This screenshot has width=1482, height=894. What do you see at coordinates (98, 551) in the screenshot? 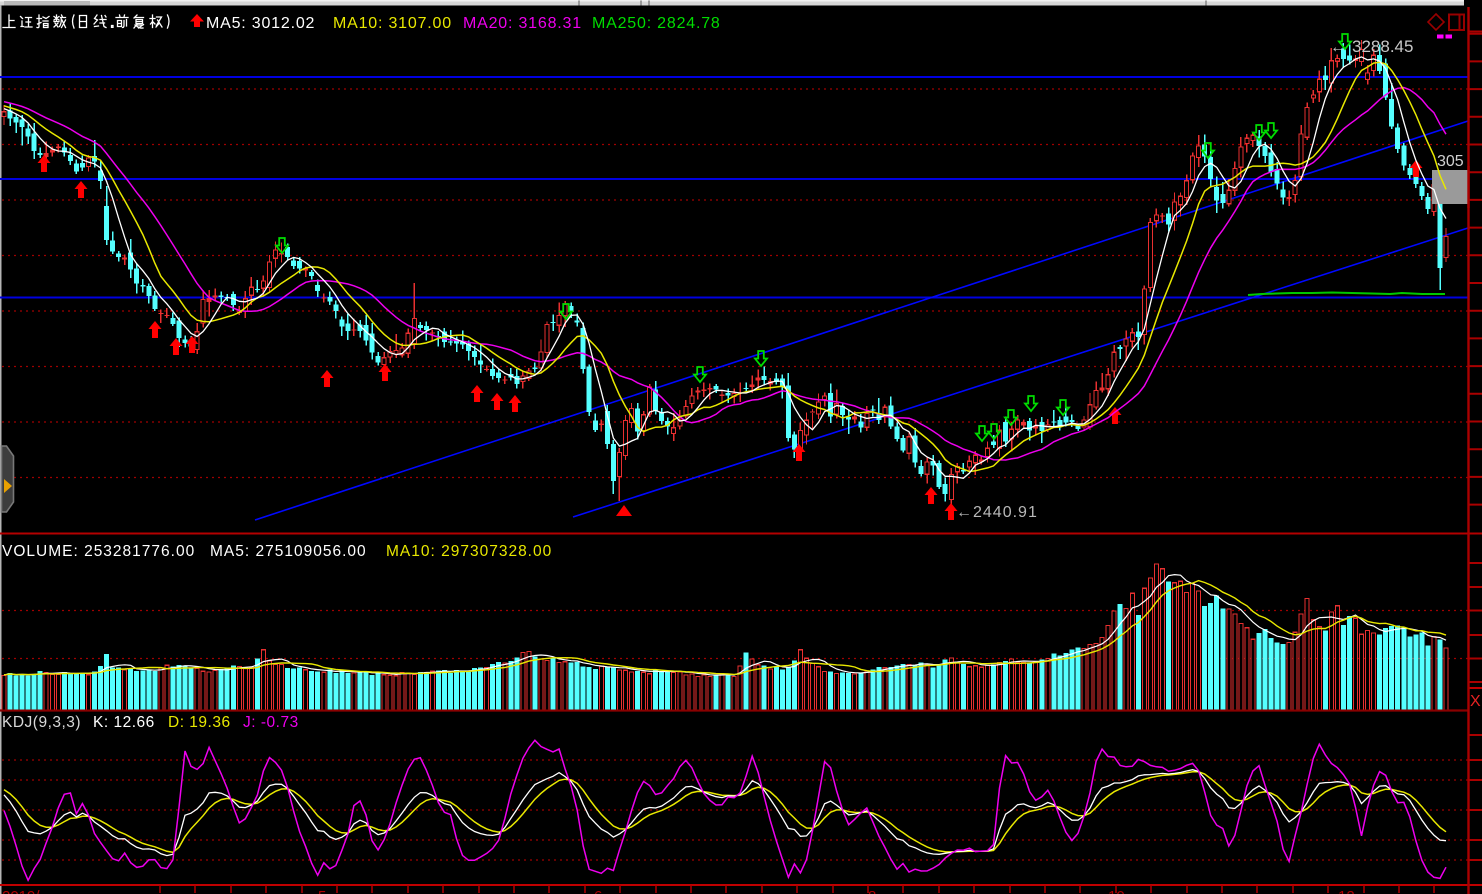
I see `svg-text: VOLUME: 253281776.00` at bounding box center [98, 551].